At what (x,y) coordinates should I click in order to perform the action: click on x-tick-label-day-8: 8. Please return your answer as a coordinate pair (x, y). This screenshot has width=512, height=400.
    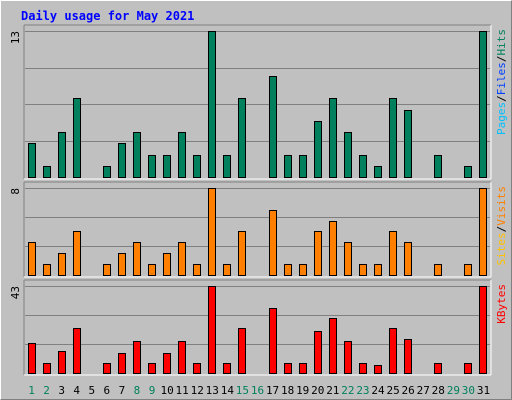
    Looking at the image, I should click on (137, 390).